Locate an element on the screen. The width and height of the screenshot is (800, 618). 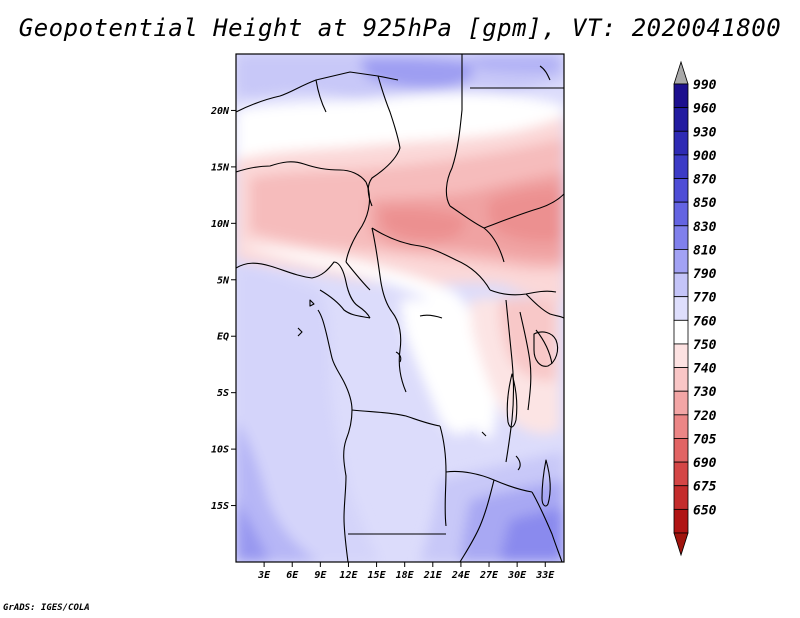
colorbar-label: 705 is located at coordinates (705, 439).